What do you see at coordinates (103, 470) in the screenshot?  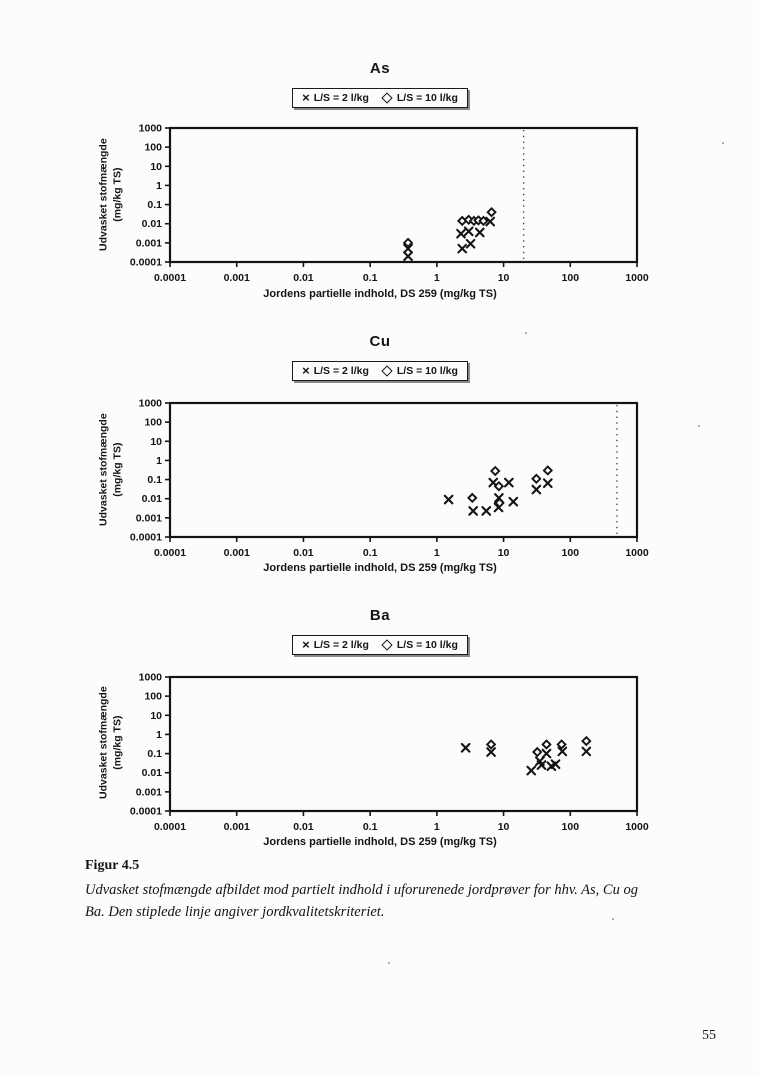 I see `y-axis-title-line1: Udvasket stofmængde` at bounding box center [103, 470].